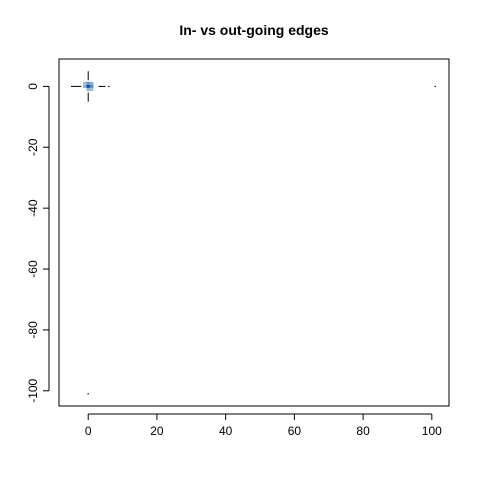 The height and width of the screenshot is (480, 480). I want to click on y-tick-label: -100, so click(33, 390).